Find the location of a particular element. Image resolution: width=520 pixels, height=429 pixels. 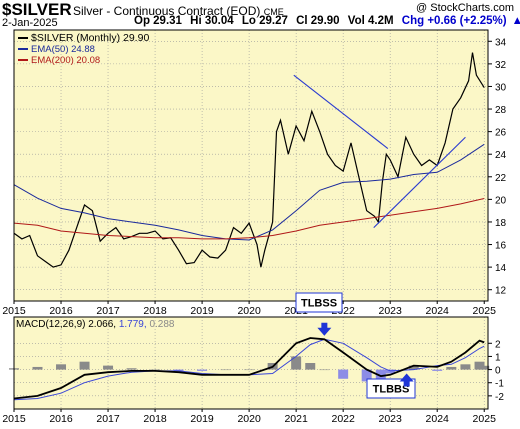

tlbbs-callout-arrow-icon is located at coordinates (406, 380).